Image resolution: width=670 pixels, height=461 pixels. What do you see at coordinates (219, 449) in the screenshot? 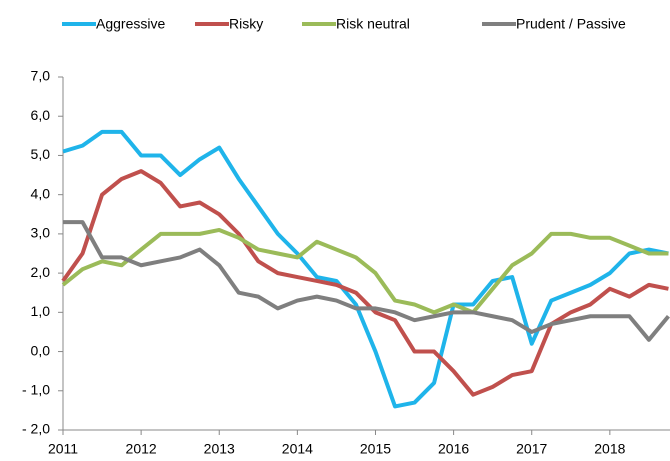
I see `x-tick-label: 2013` at bounding box center [219, 449].